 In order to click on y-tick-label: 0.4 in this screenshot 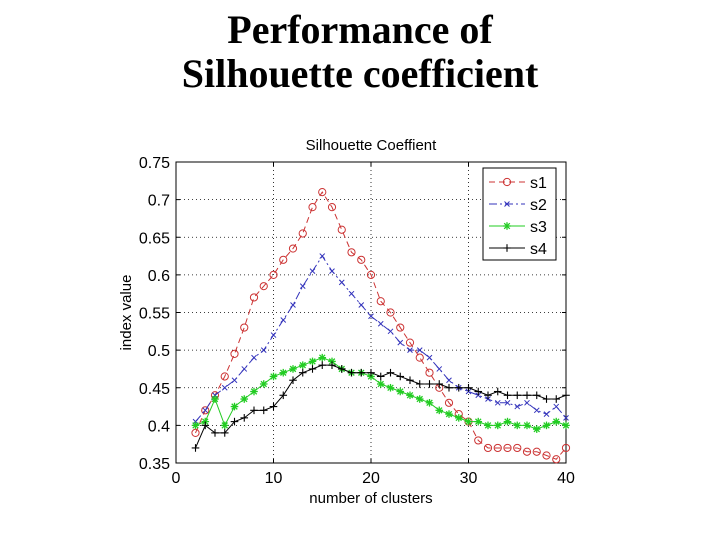, I will do `click(159, 426)`.